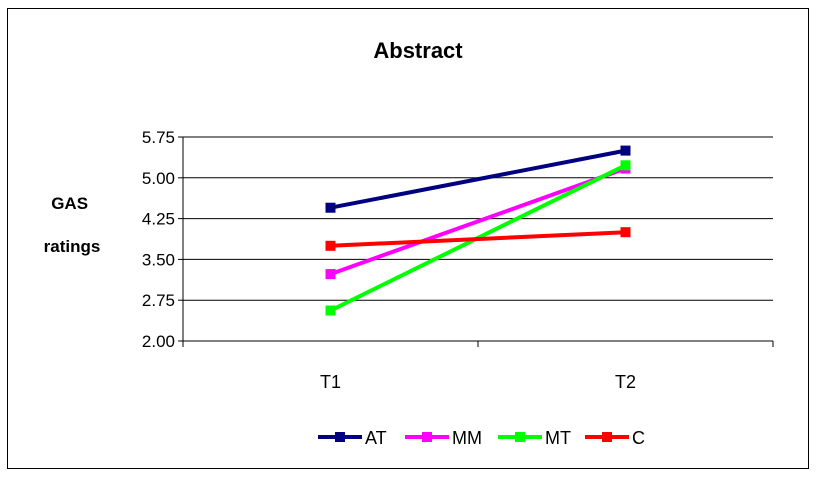 Image resolution: width=817 pixels, height=479 pixels. What do you see at coordinates (376, 438) in the screenshot?
I see `legend-label: AT` at bounding box center [376, 438].